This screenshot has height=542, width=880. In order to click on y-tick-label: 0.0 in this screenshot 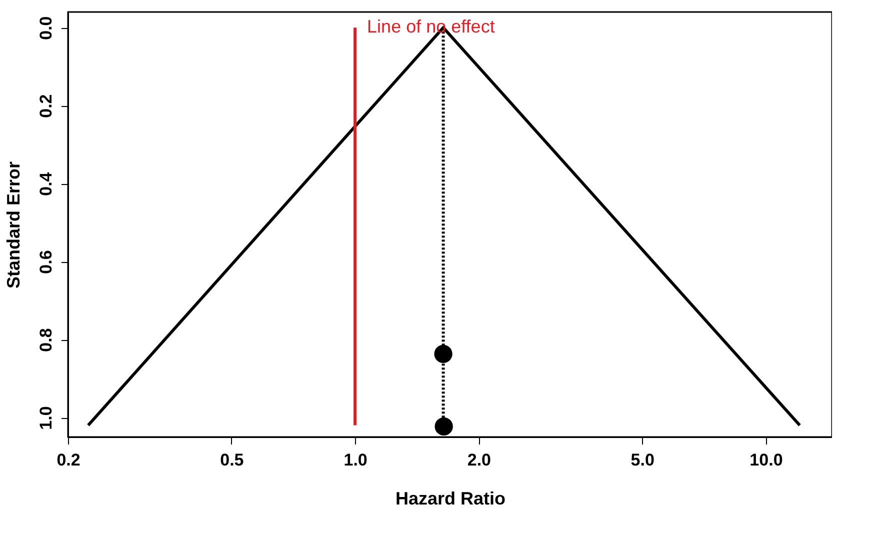, I will do `click(46, 28)`.